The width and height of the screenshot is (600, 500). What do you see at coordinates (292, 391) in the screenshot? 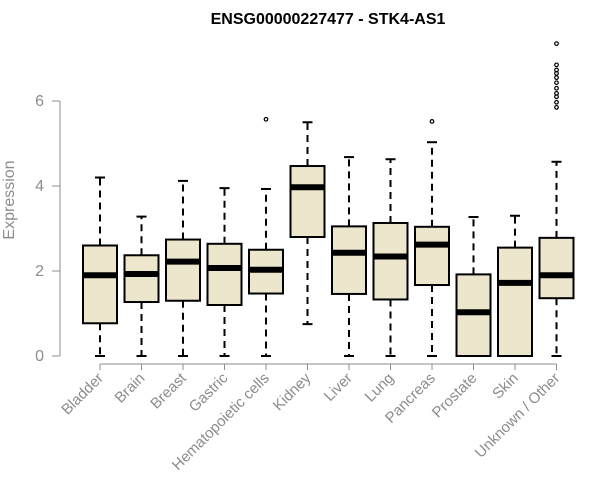
I see `x-tick-label: Kidney` at bounding box center [292, 391].